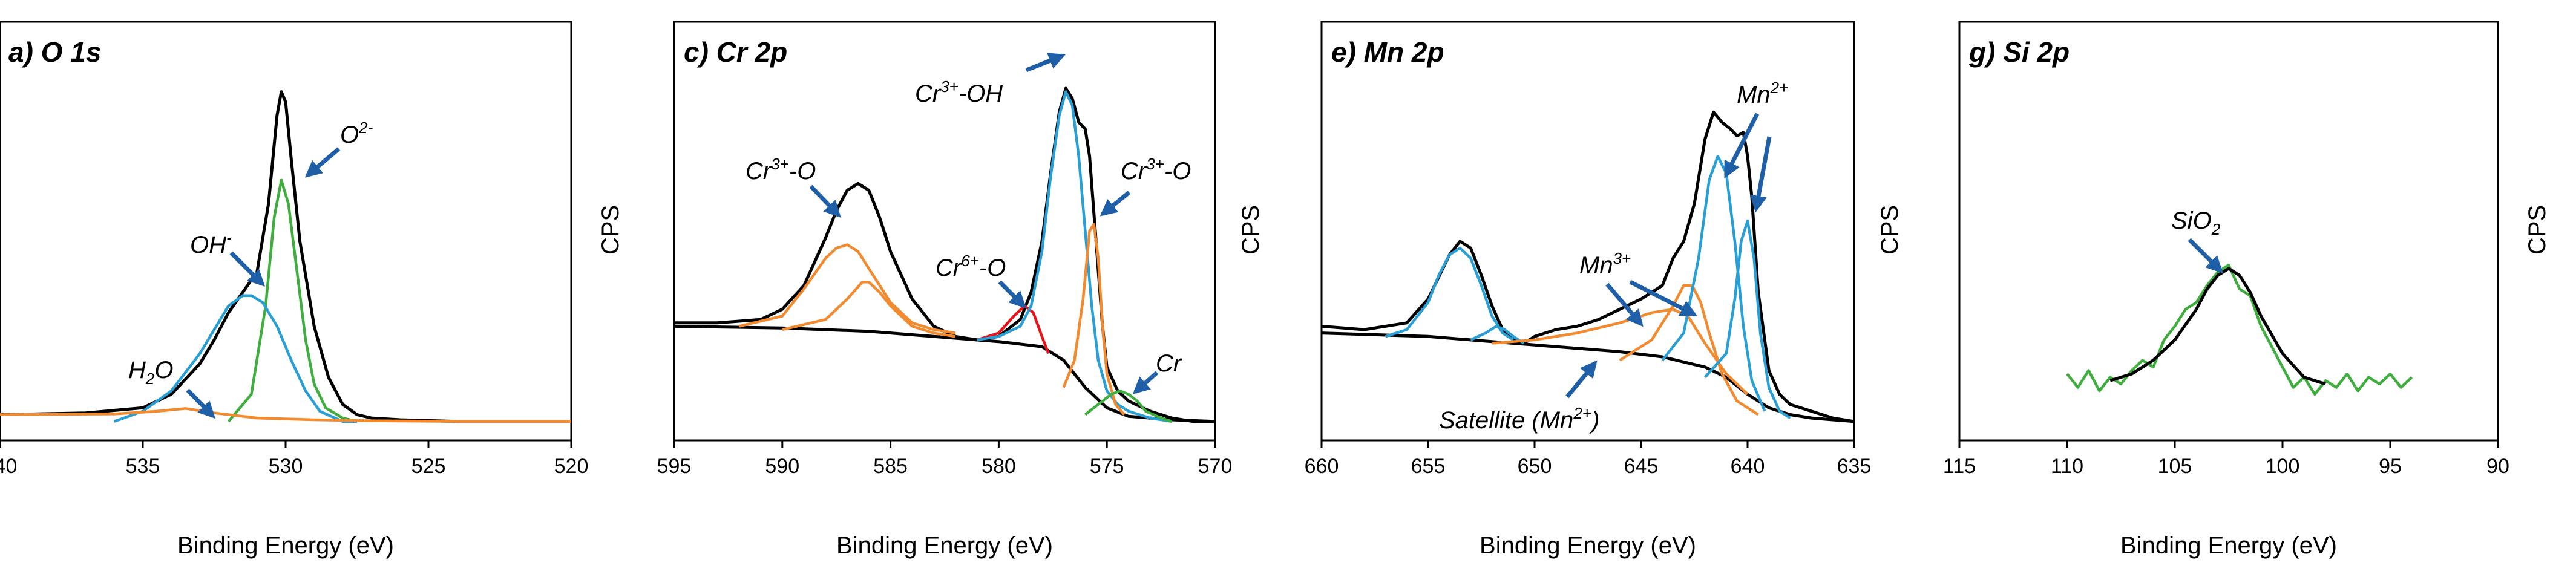 This screenshot has height=571, width=2576. I want to click on annotation-h2o: H2O, so click(150, 372).